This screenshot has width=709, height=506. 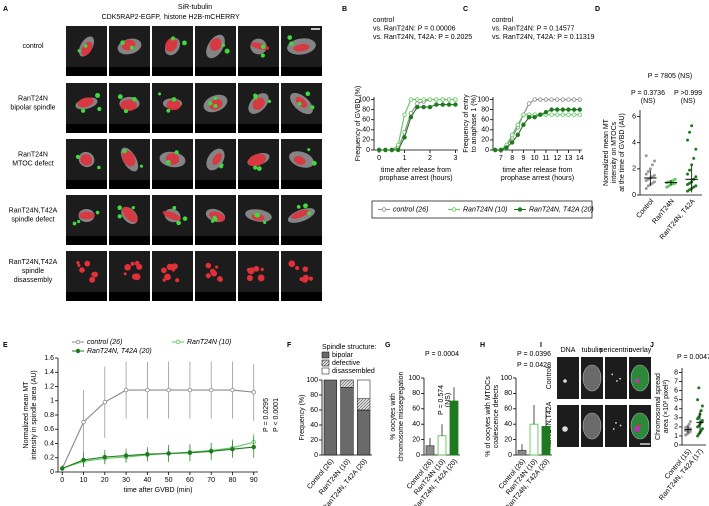 I want to click on panel-label: B, so click(x=344, y=9).